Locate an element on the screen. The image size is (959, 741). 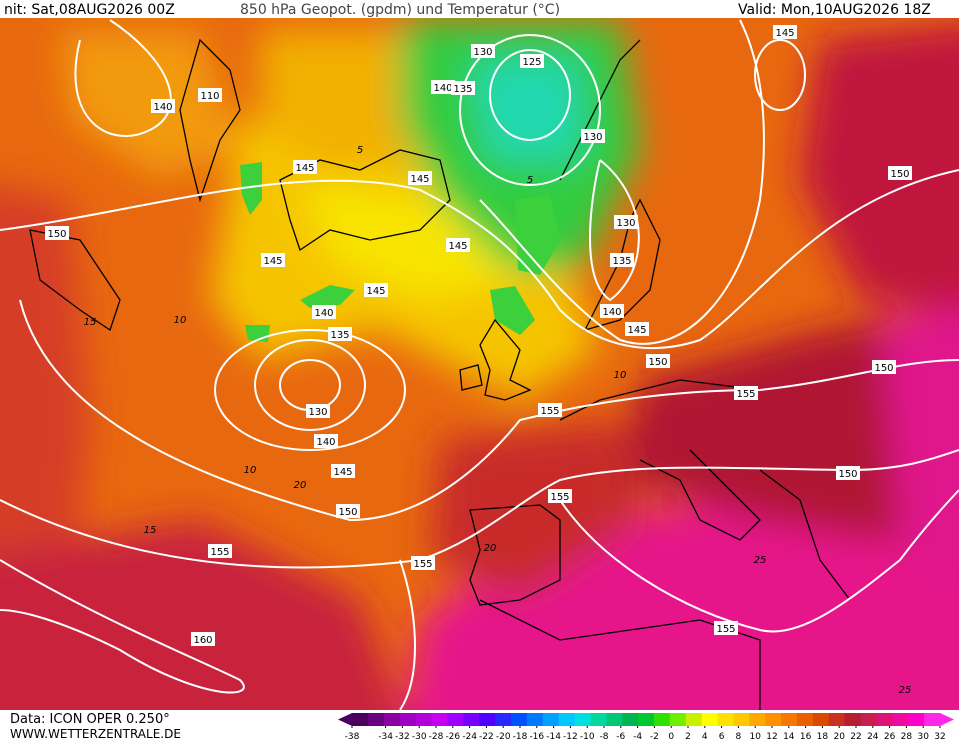
colorbar-tick-label: -38 is located at coordinates (352, 736).